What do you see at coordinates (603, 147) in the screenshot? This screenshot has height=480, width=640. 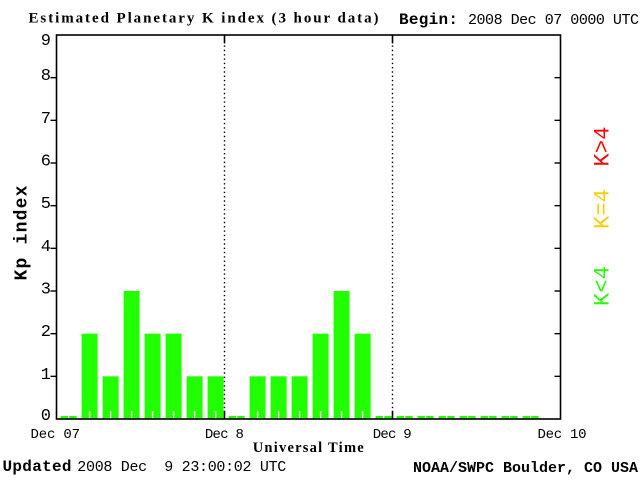 I see `svg-text: K>4` at bounding box center [603, 147].